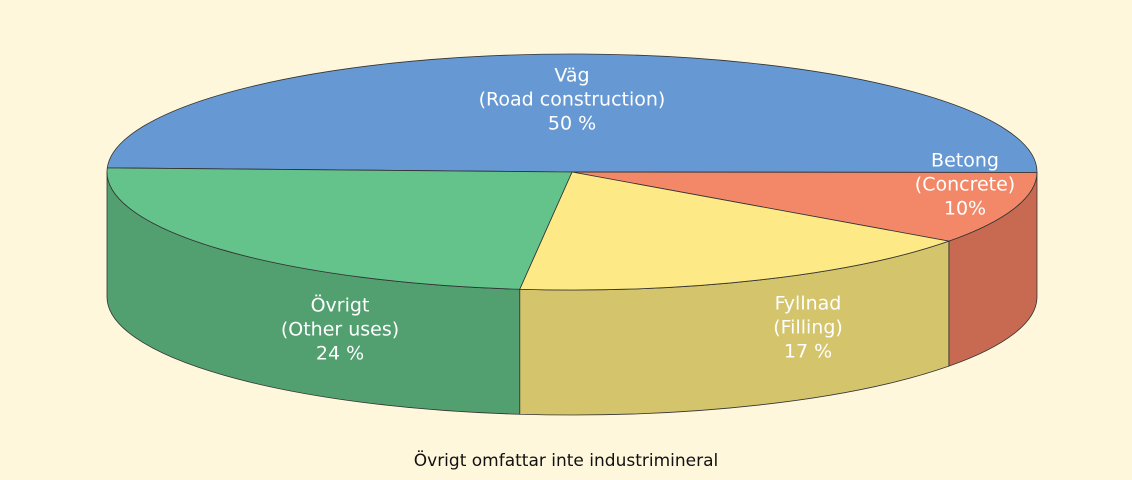  Describe the element at coordinates (965, 185) in the screenshot. I see `slice-label-translation: (Concrete)` at that location.